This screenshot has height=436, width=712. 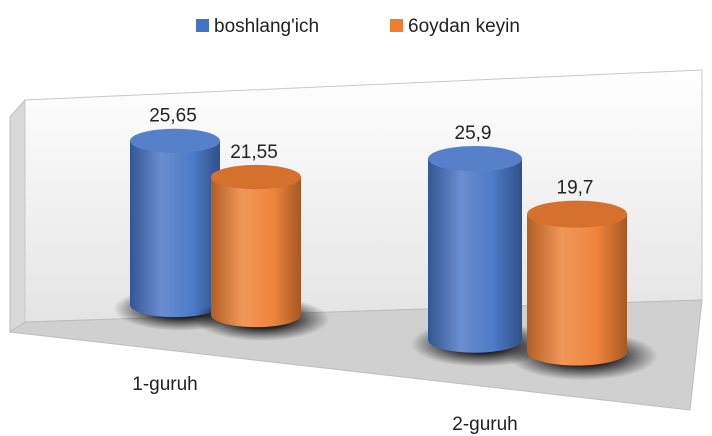 I want to click on data-label: 19,7, so click(x=575, y=188).